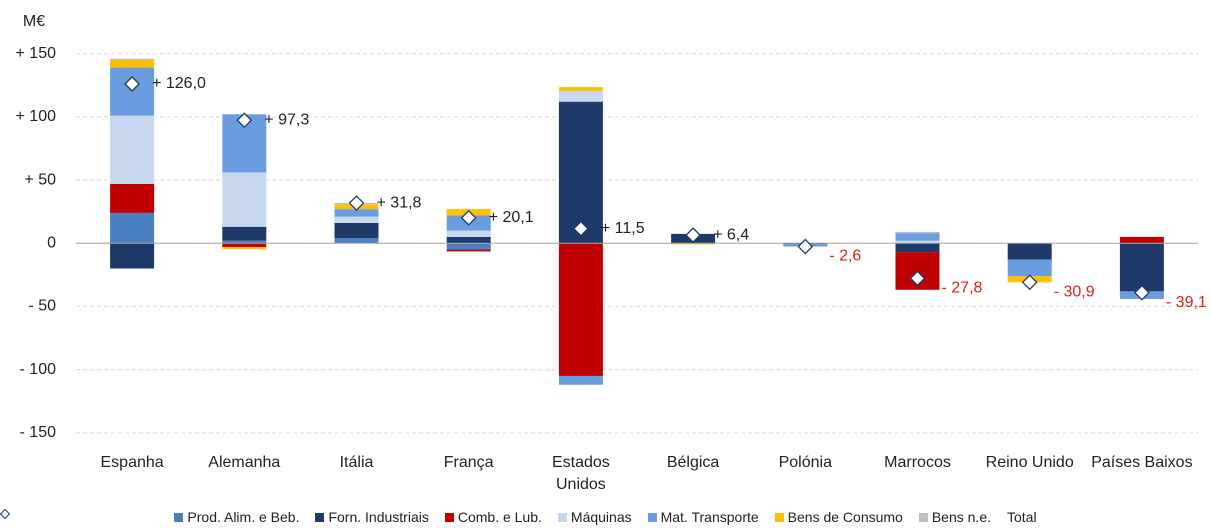 This screenshot has height=528, width=1211. I want to click on legend-item: Bens n.e., so click(954, 517).